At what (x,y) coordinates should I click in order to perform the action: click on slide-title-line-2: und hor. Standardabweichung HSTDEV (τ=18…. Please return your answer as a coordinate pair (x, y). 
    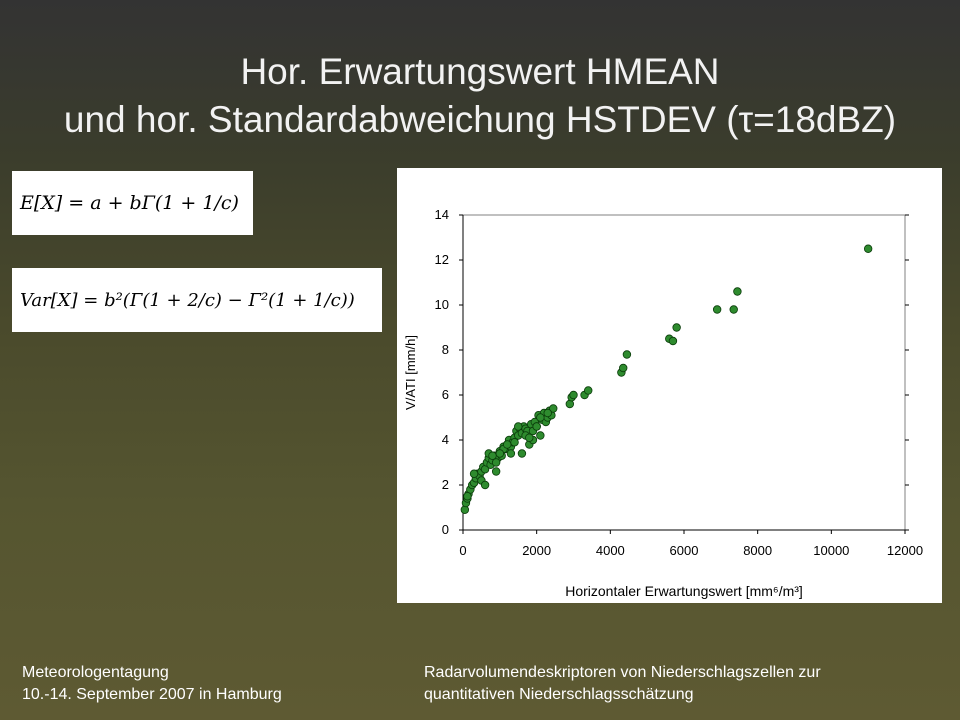
    Looking at the image, I should click on (480, 119).